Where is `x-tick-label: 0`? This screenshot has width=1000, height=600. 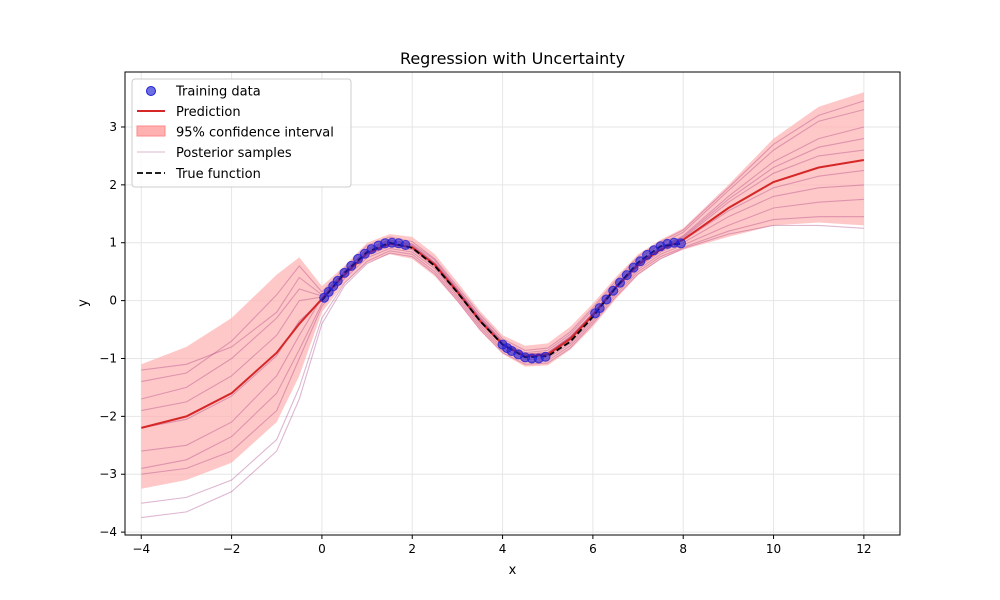
x-tick-label: 0 is located at coordinates (322, 549).